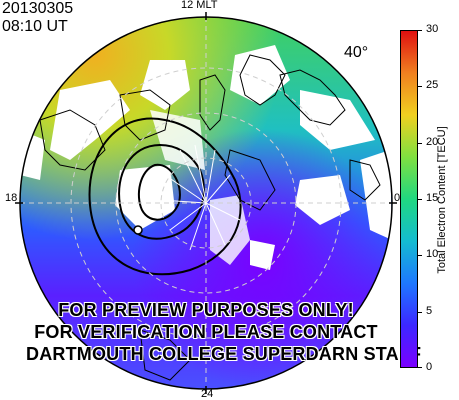 The width and height of the screenshot is (459, 400). Describe the element at coordinates (199, 5) in the screenshot. I see `mlt-label-noon: 12 MLT` at that location.